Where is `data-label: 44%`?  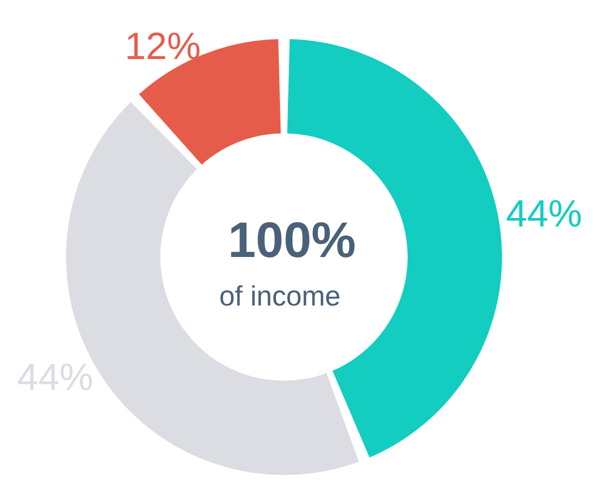
data-label: 44% is located at coordinates (544, 215).